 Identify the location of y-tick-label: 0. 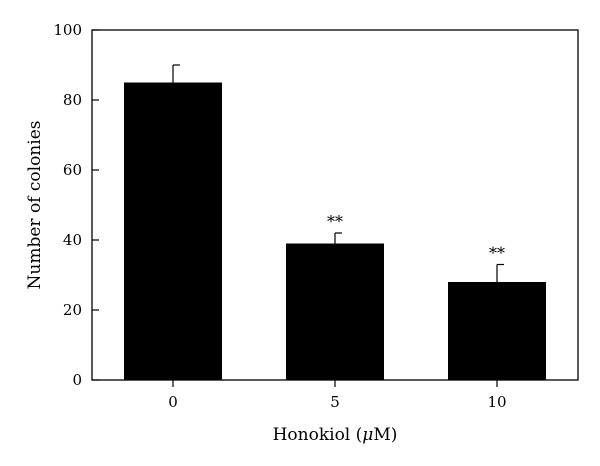
(77, 380).